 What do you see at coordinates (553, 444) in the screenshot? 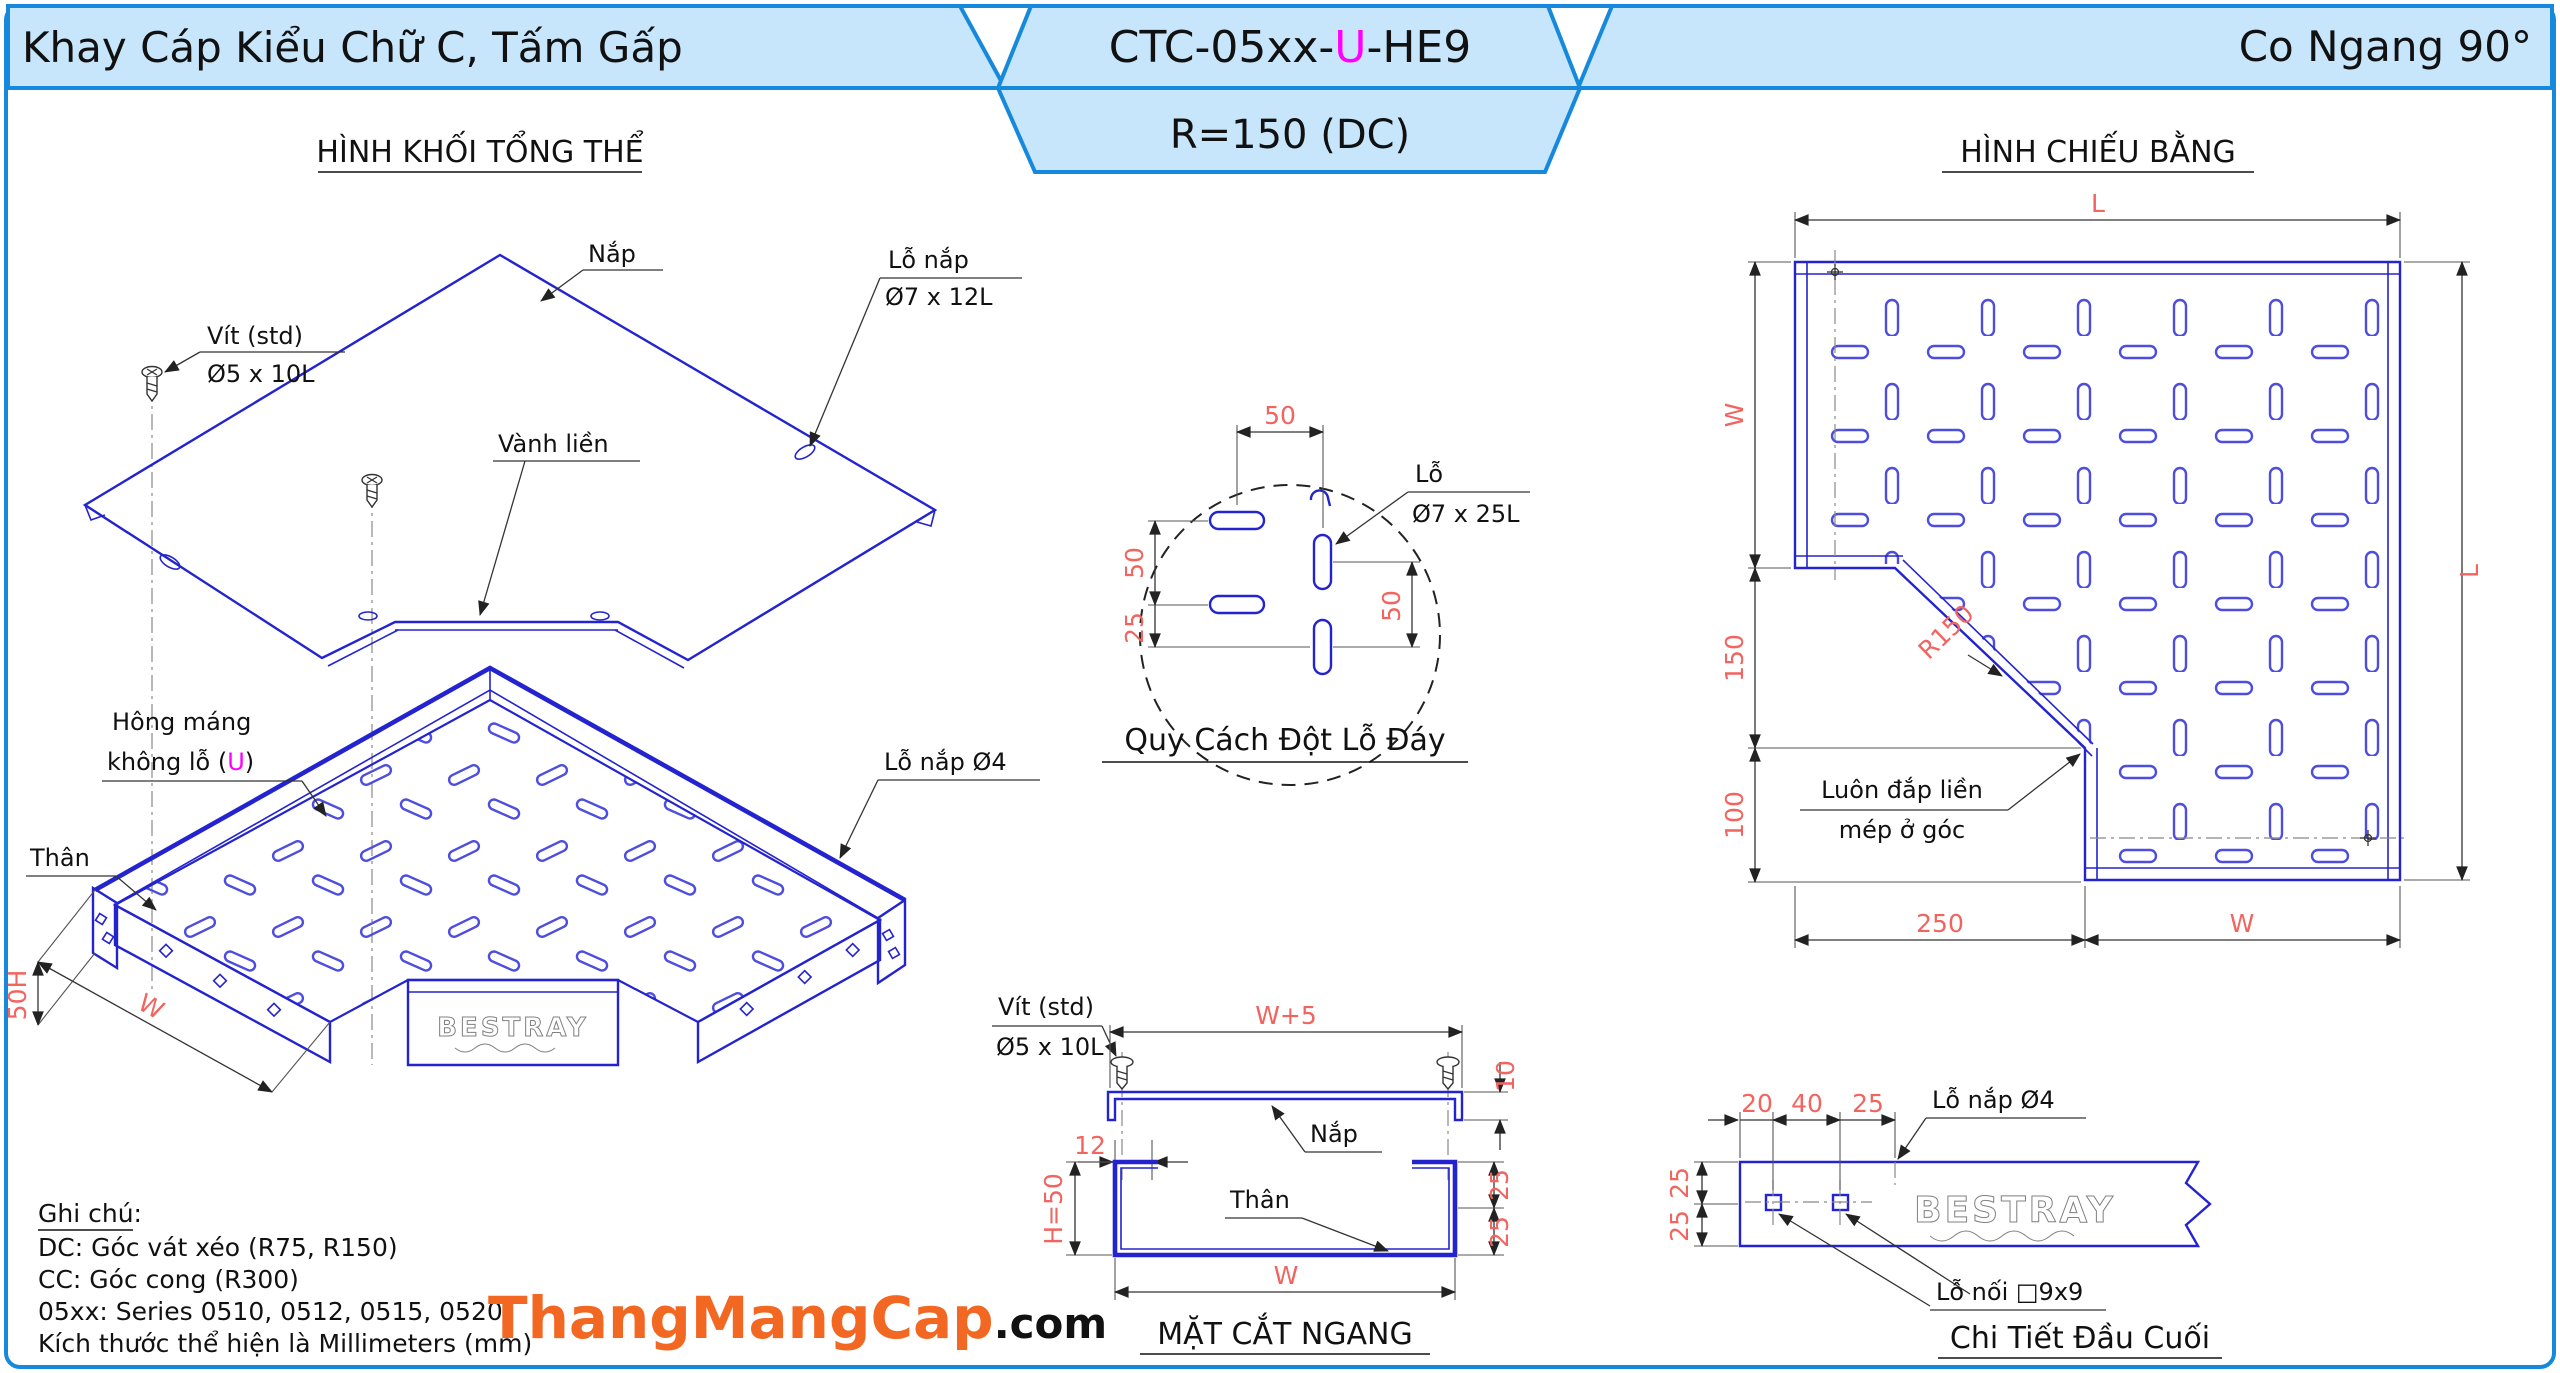
I see `label-vanh-lien: Vành liền` at bounding box center [553, 444].